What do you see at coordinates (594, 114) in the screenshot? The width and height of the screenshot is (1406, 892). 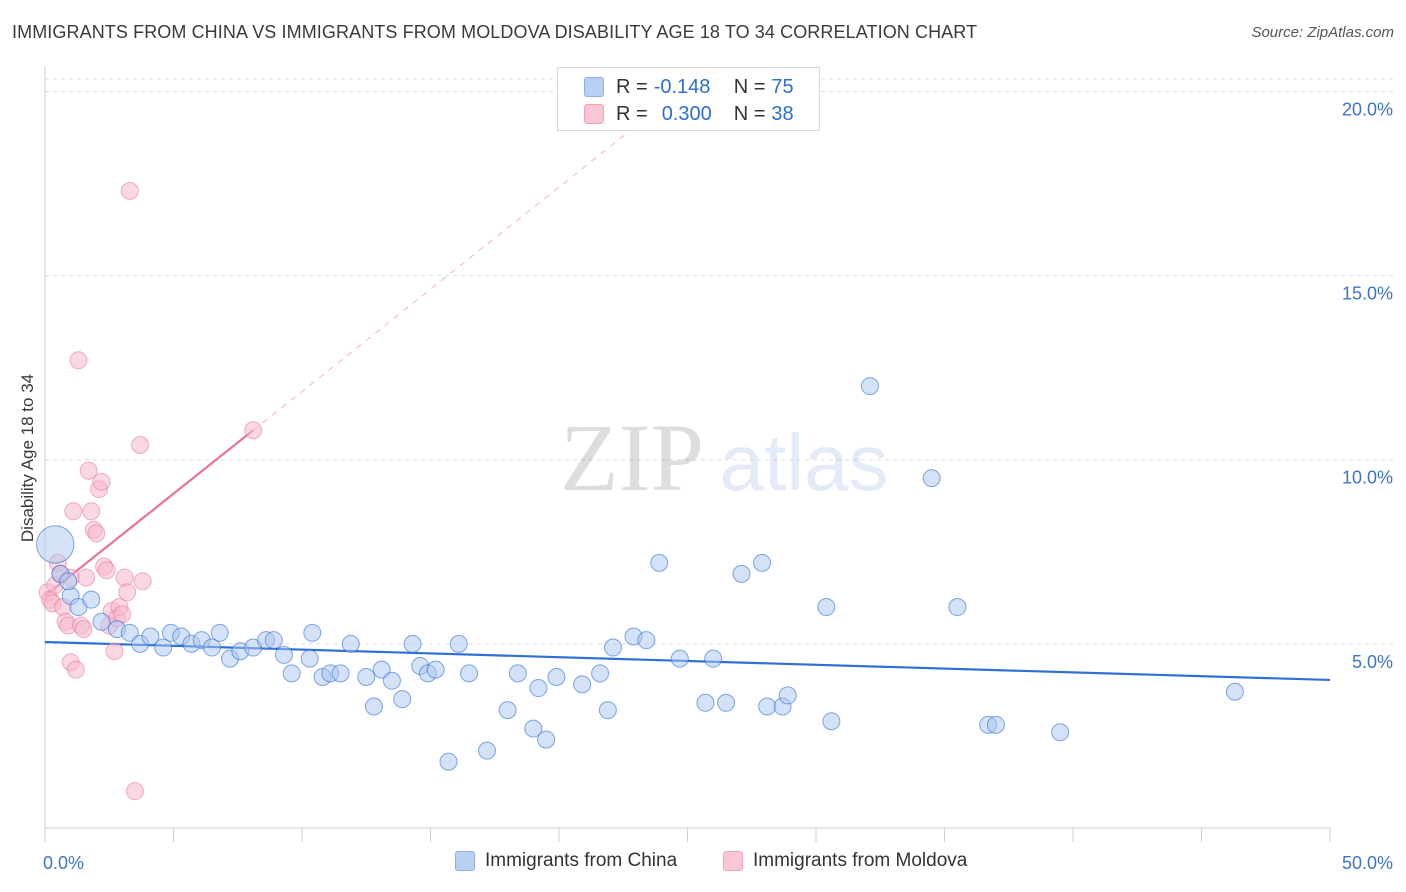 I see `moldova-swatch` at bounding box center [594, 114].